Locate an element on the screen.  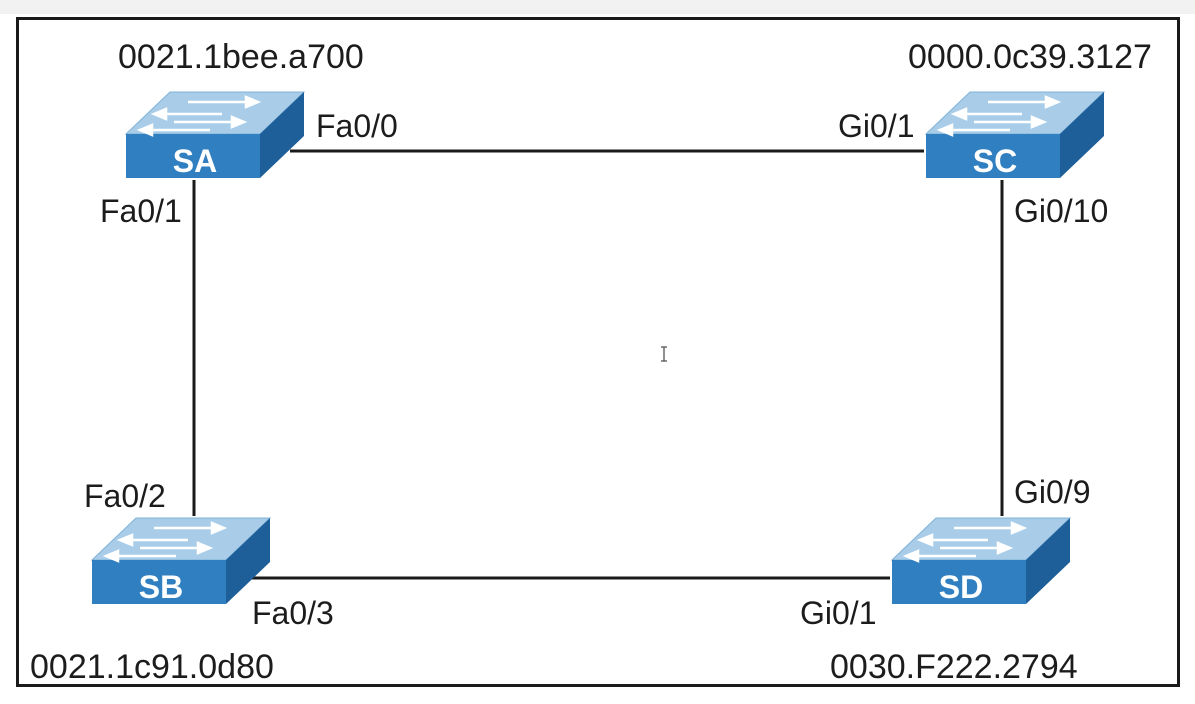
switch-sd: SD is located at coordinates (981, 561).